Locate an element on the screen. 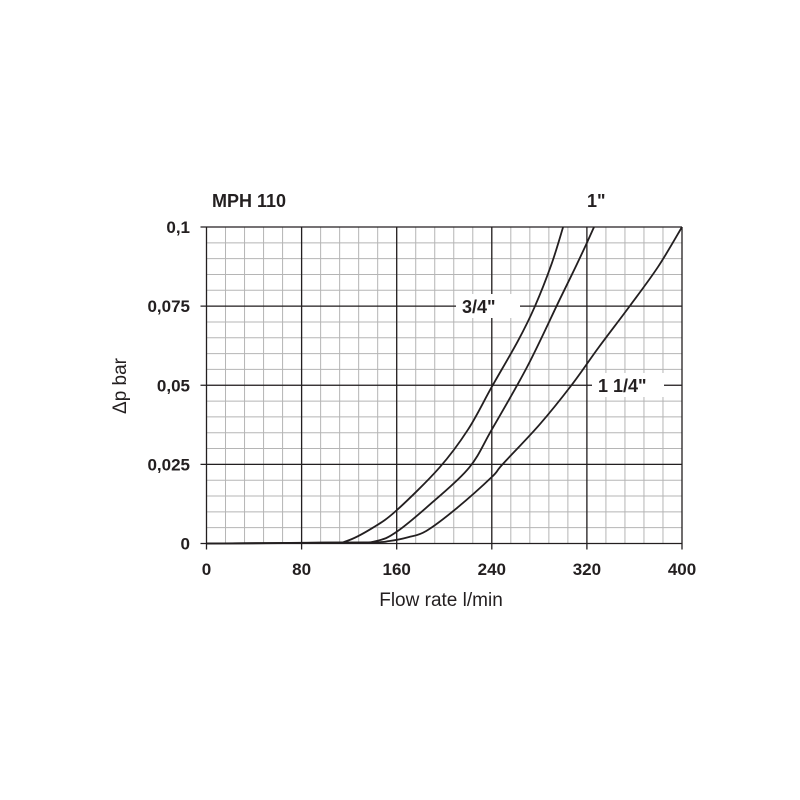  series-label-3-4: 3/4" is located at coordinates (479, 307).